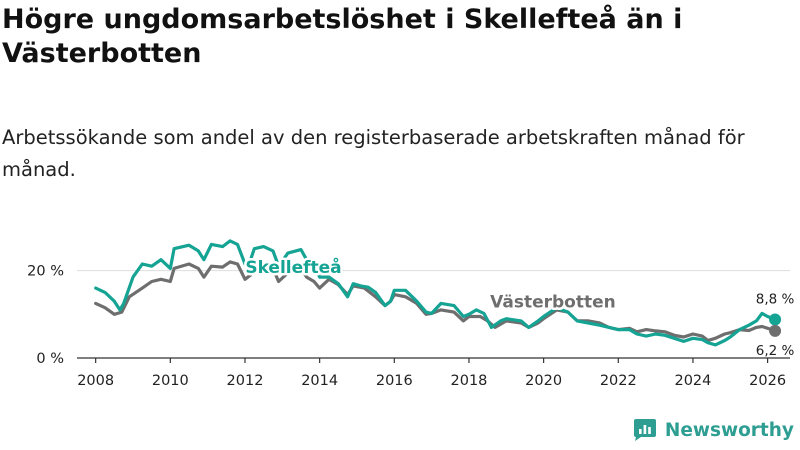  I want to click on x-tick-label: 2010, so click(170, 381).